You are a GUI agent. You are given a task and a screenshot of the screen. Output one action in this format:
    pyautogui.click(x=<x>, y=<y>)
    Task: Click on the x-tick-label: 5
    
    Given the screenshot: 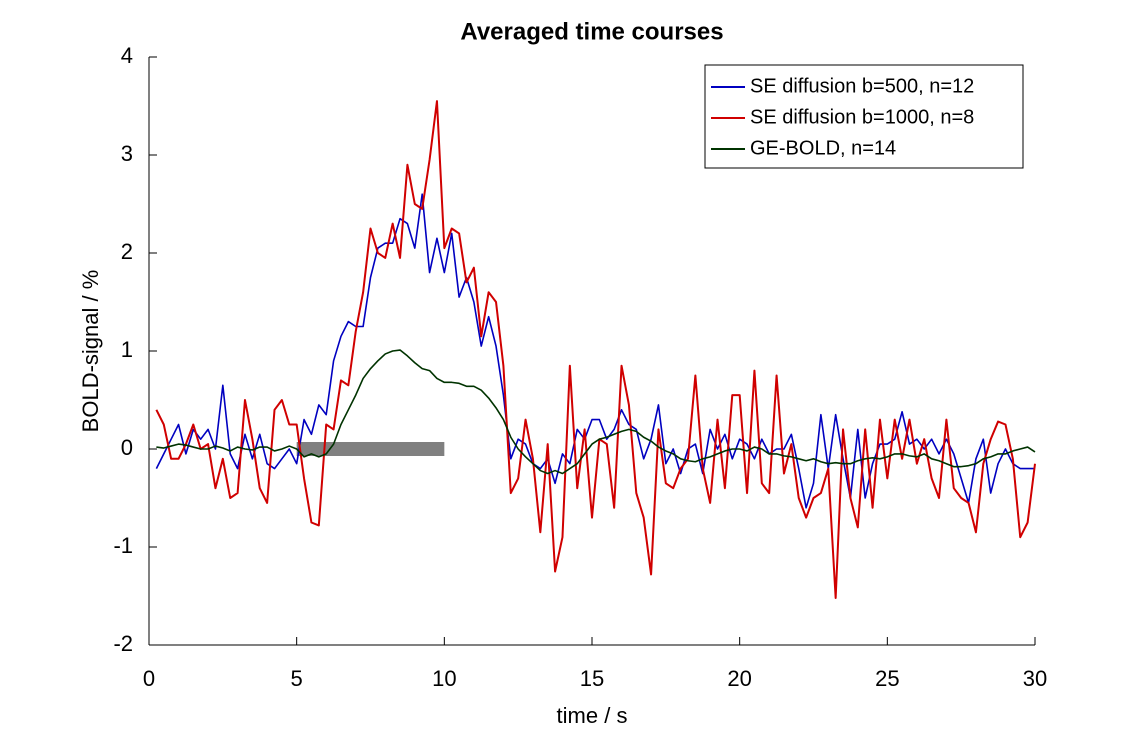 What is the action you would take?
    pyautogui.click(x=297, y=678)
    